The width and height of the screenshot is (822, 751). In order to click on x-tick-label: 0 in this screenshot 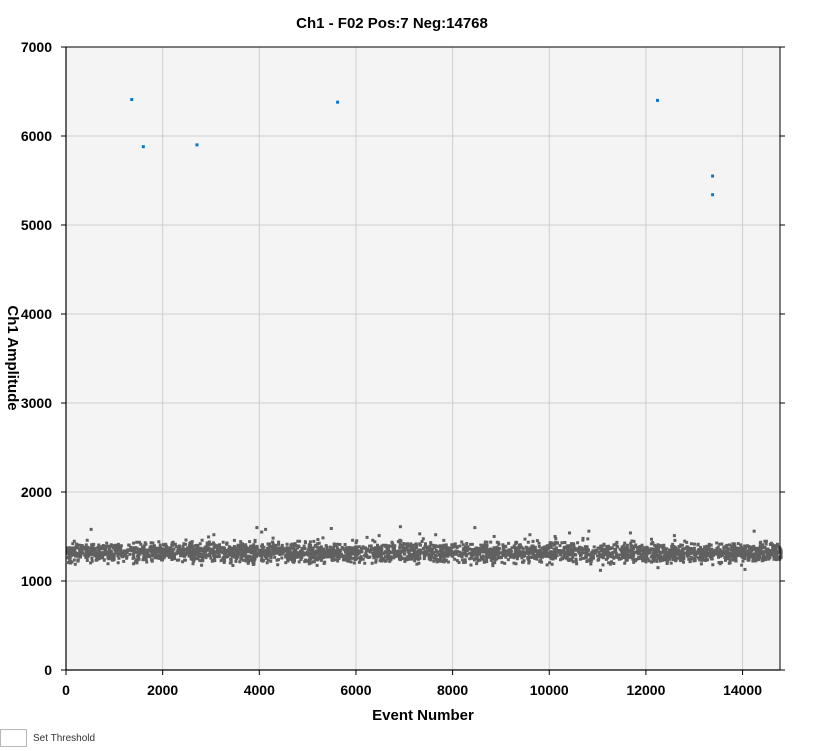, I will do `click(66, 690)`.